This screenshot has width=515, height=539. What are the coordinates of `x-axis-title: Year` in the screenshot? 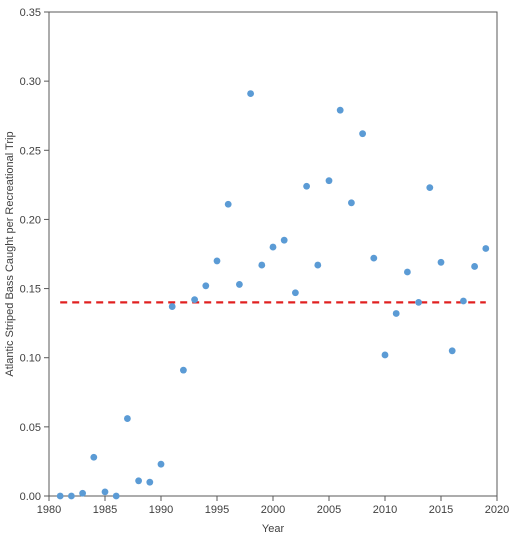 It's located at (273, 529).